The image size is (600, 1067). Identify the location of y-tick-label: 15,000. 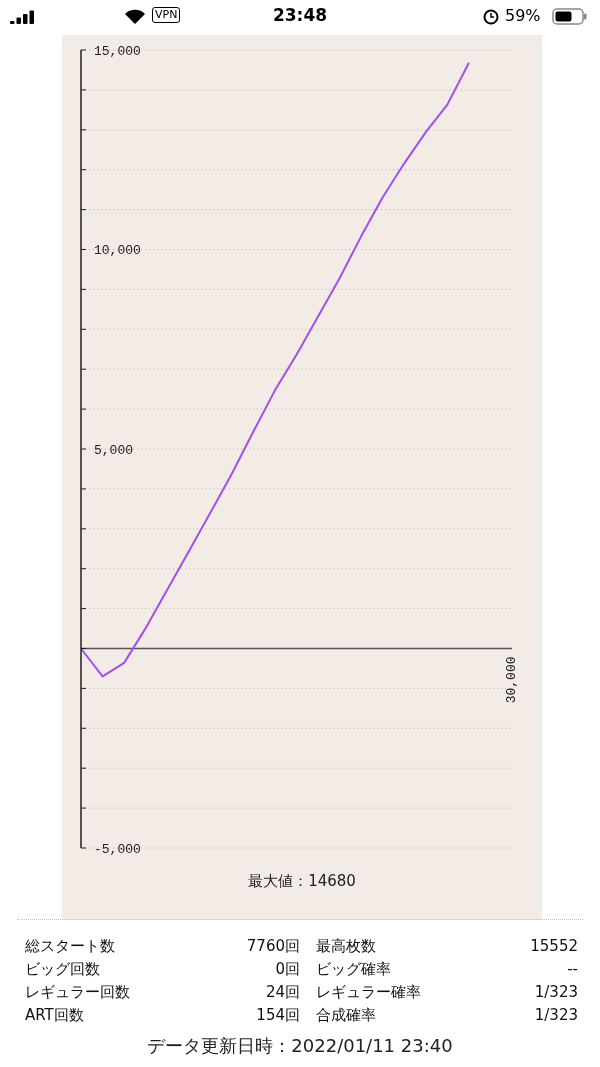
(117, 51).